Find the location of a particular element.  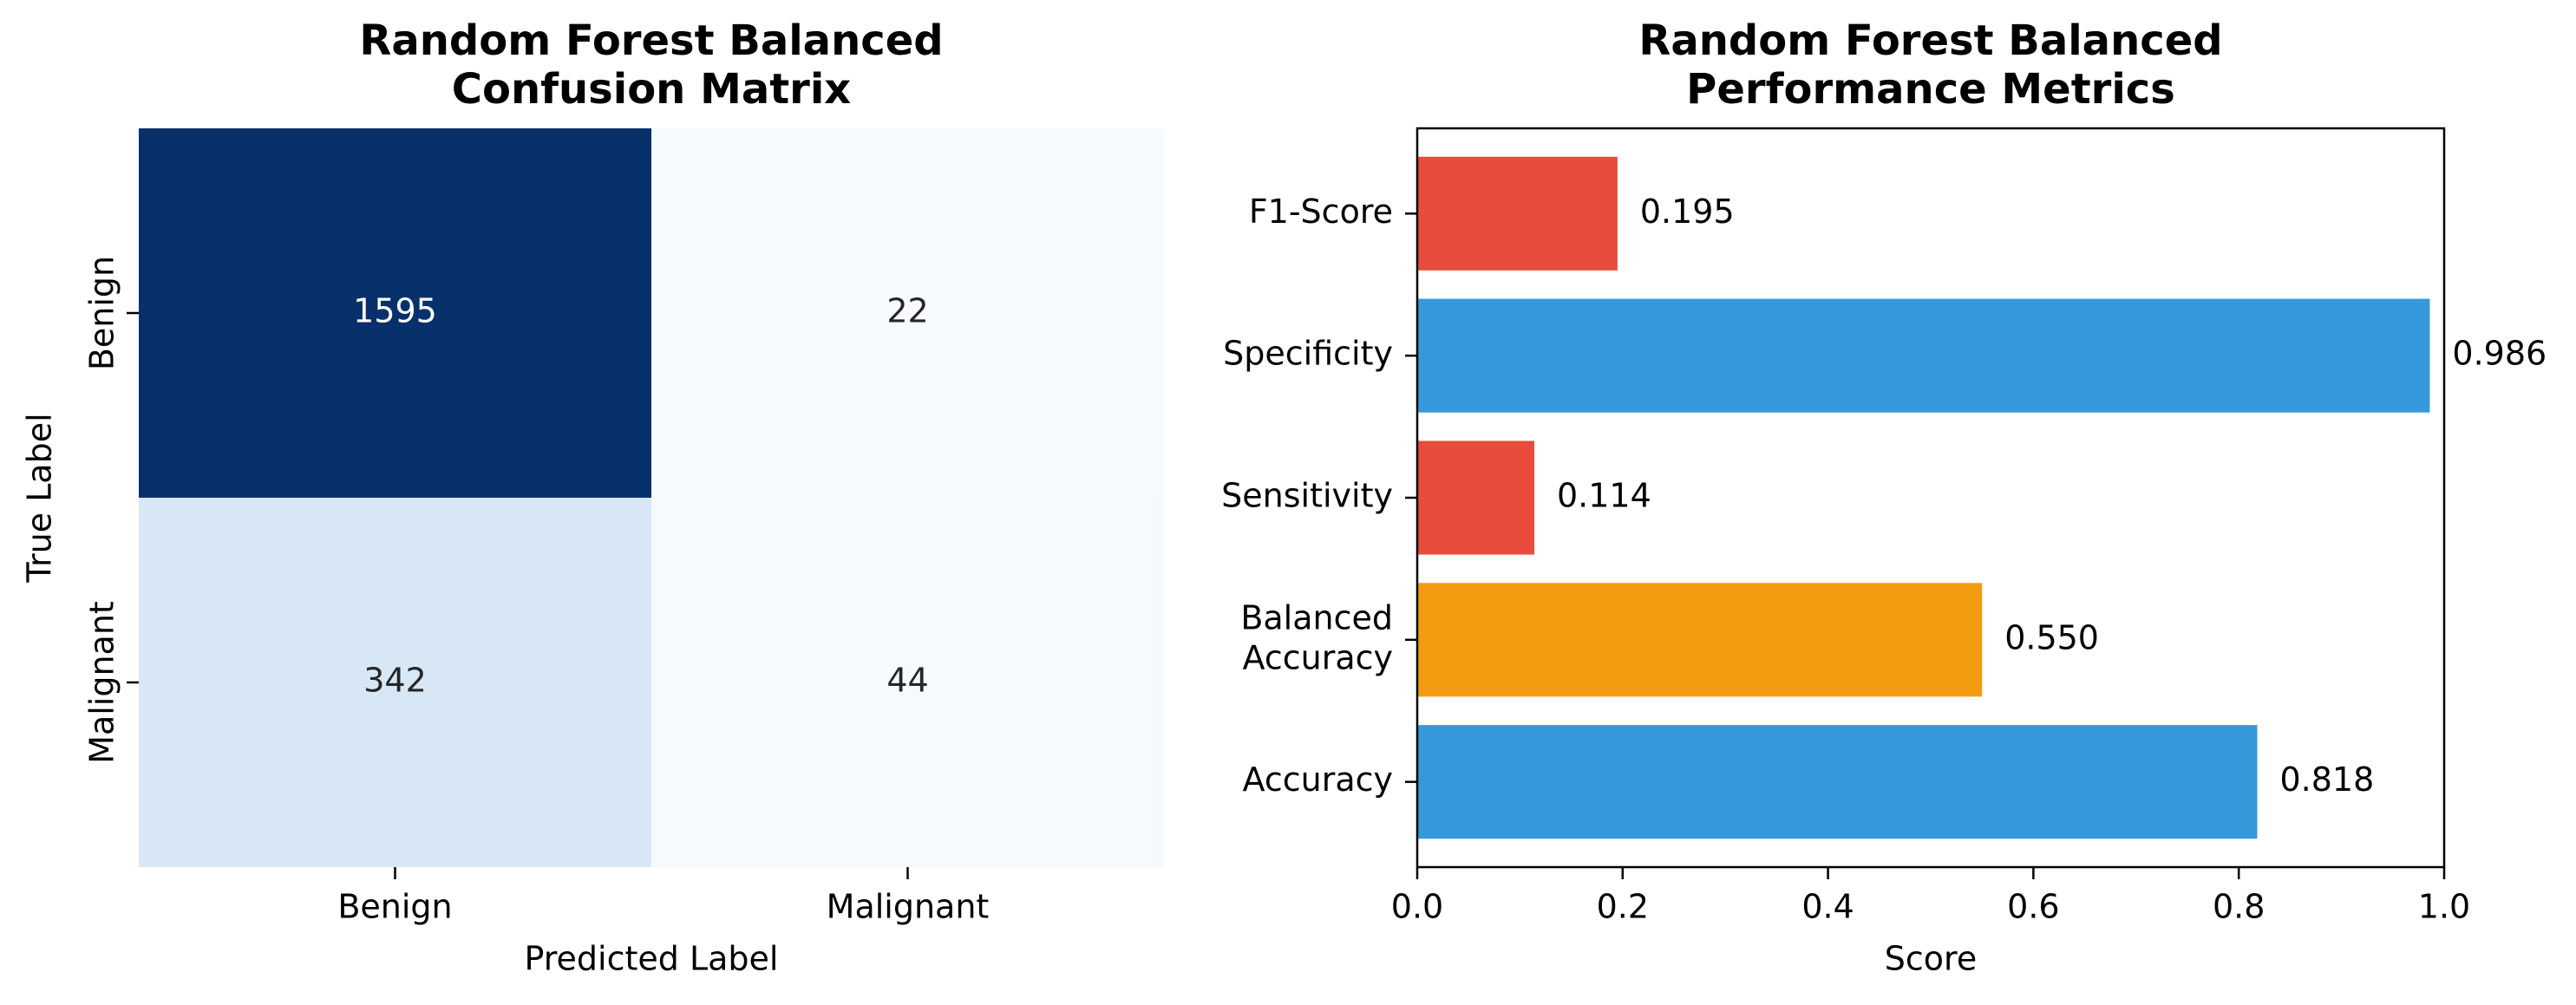

bars-y-tick-label: F1-Score is located at coordinates (1321, 212).